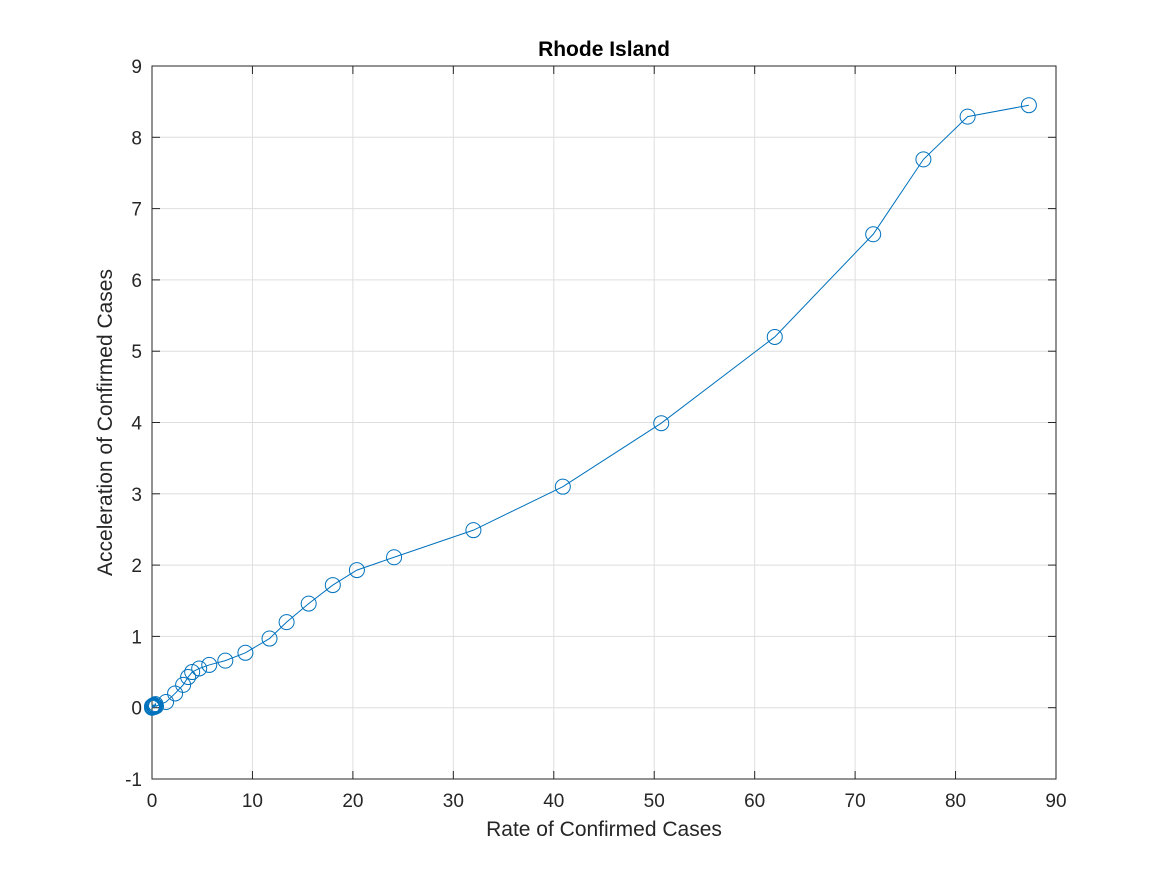 Image resolution: width=1167 pixels, height=875 pixels. Describe the element at coordinates (553, 801) in the screenshot. I see `x-tick-label: 40` at that location.